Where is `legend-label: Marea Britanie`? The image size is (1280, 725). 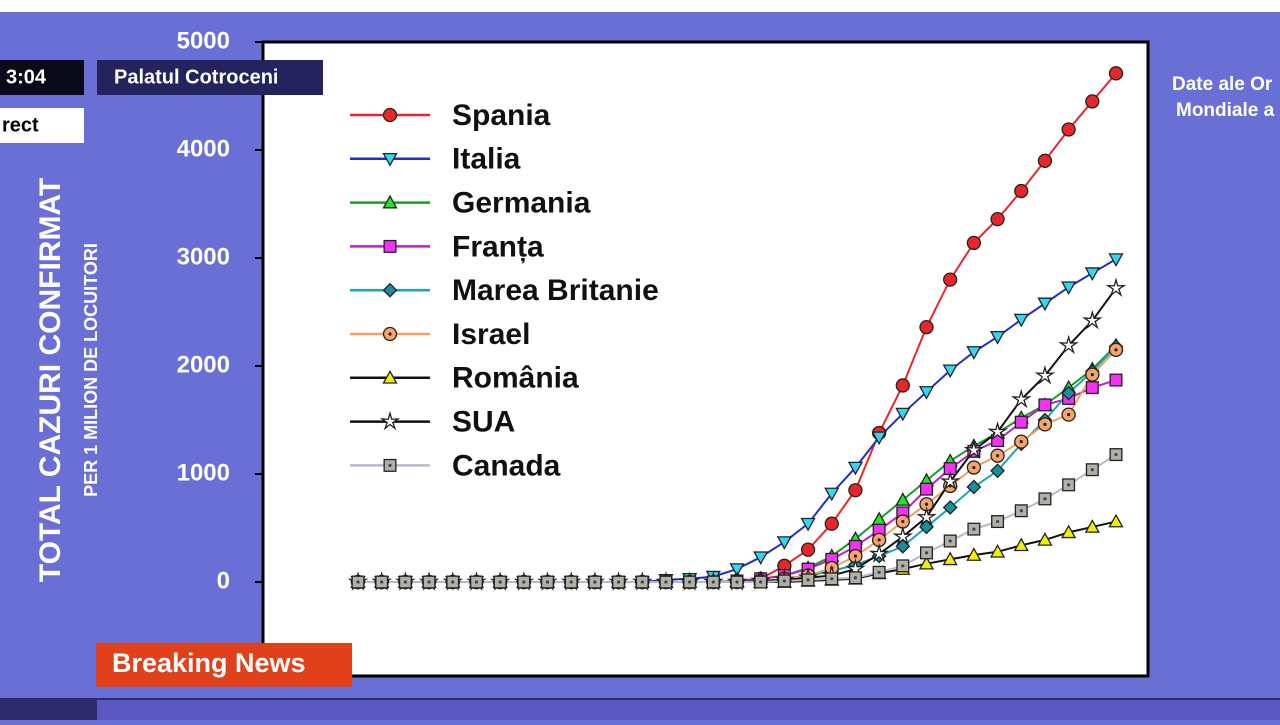
legend-label: Marea Britanie is located at coordinates (555, 290).